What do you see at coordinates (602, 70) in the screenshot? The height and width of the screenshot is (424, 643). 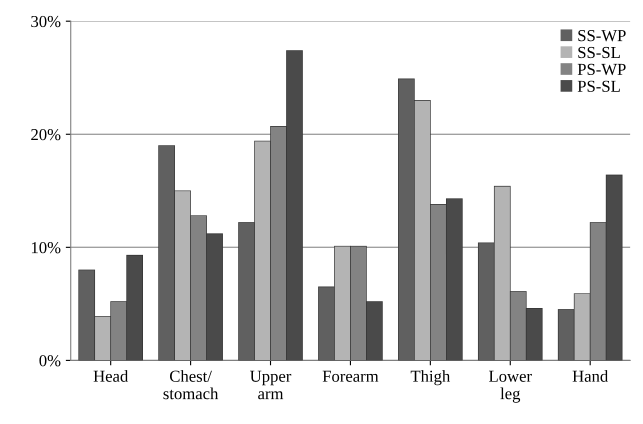 I see `legend-label: PS-WP` at bounding box center [602, 70].